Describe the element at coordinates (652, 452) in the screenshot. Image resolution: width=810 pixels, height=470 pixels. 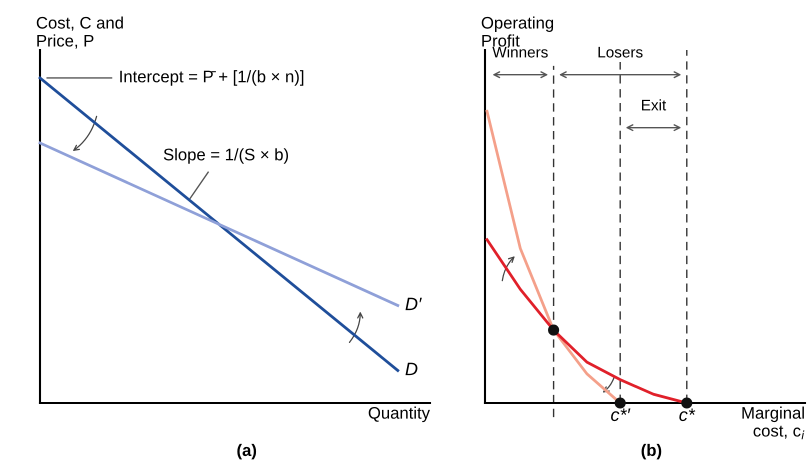
I see `text: (b)` at that location.